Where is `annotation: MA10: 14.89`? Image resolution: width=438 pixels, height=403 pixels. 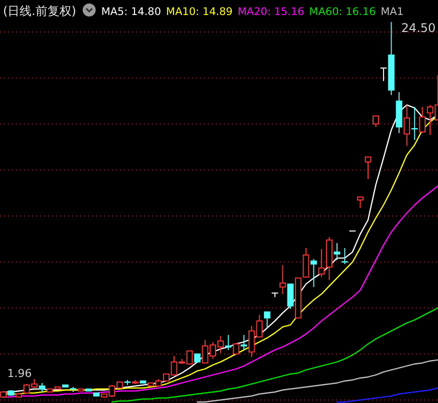
annotation: MA10: 14.89 is located at coordinates (199, 12).